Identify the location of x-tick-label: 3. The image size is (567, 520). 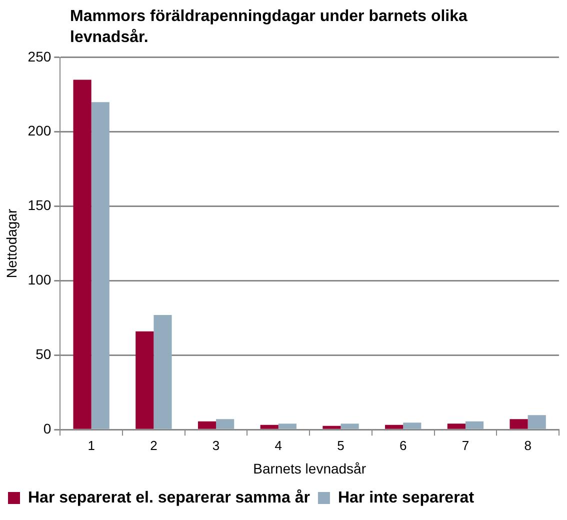
(216, 445).